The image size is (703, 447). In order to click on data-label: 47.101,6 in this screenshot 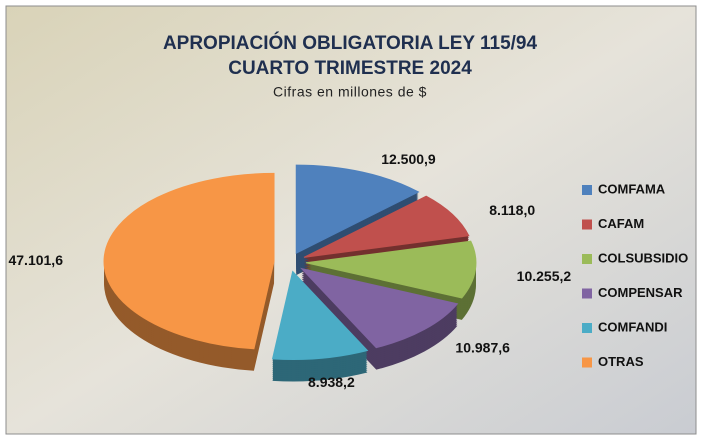, I will do `click(35, 260)`.